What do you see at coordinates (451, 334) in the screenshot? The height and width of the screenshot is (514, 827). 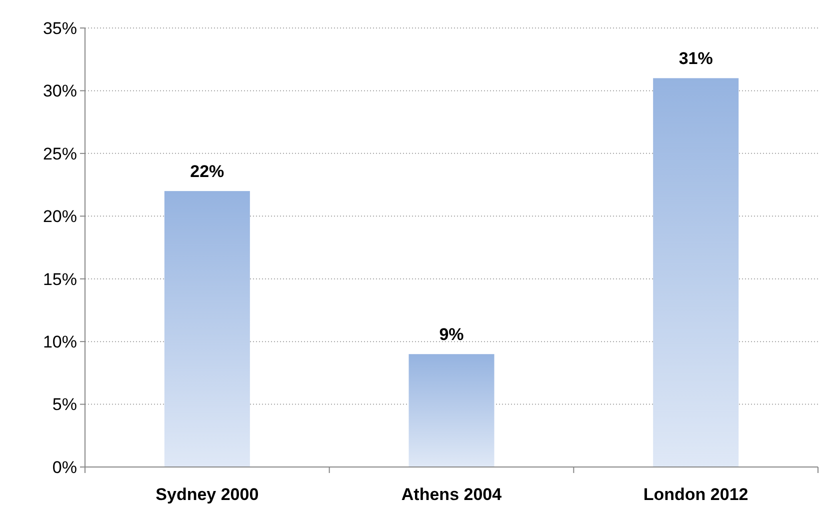 I see `data-label: 9%` at bounding box center [451, 334].